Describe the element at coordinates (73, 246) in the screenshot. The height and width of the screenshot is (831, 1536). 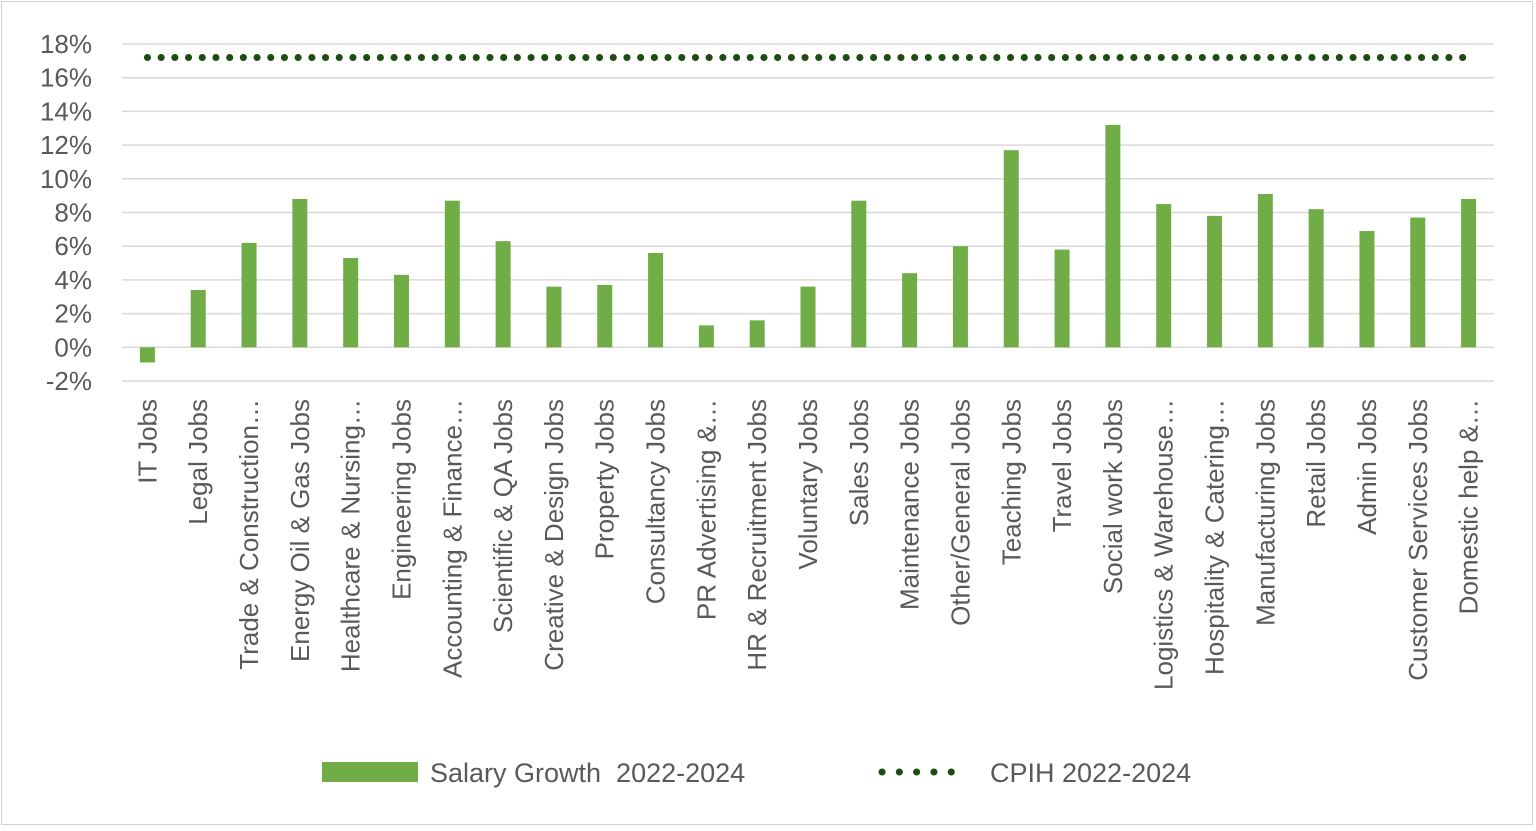
I see `y-tick-label: 6%` at that location.